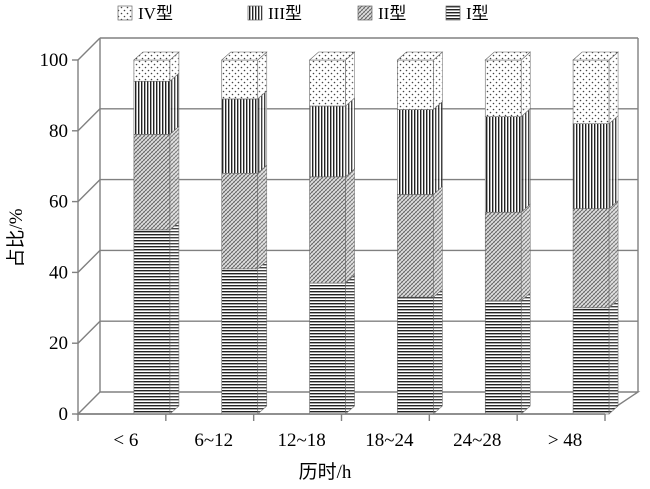 The height and width of the screenshot is (489, 650). Describe the element at coordinates (59, 237) in the screenshot. I see `y-axis: 0 20 40 60 80 100` at that location.